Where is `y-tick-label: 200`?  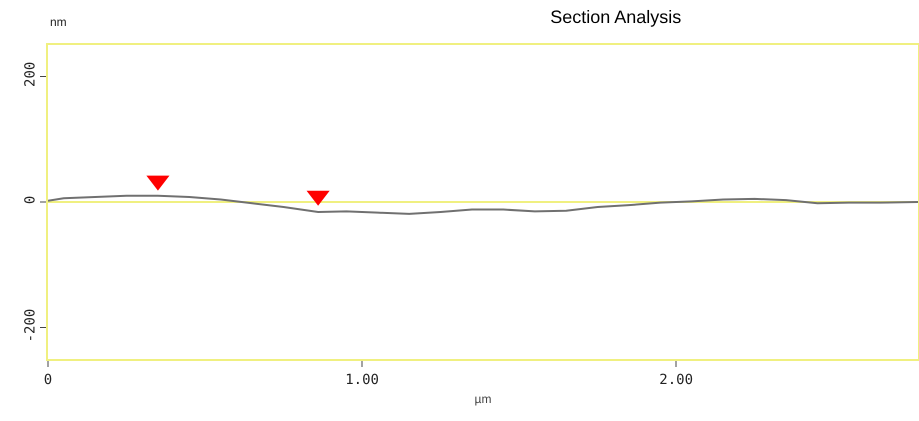 y-tick-label: 200 is located at coordinates (30, 74).